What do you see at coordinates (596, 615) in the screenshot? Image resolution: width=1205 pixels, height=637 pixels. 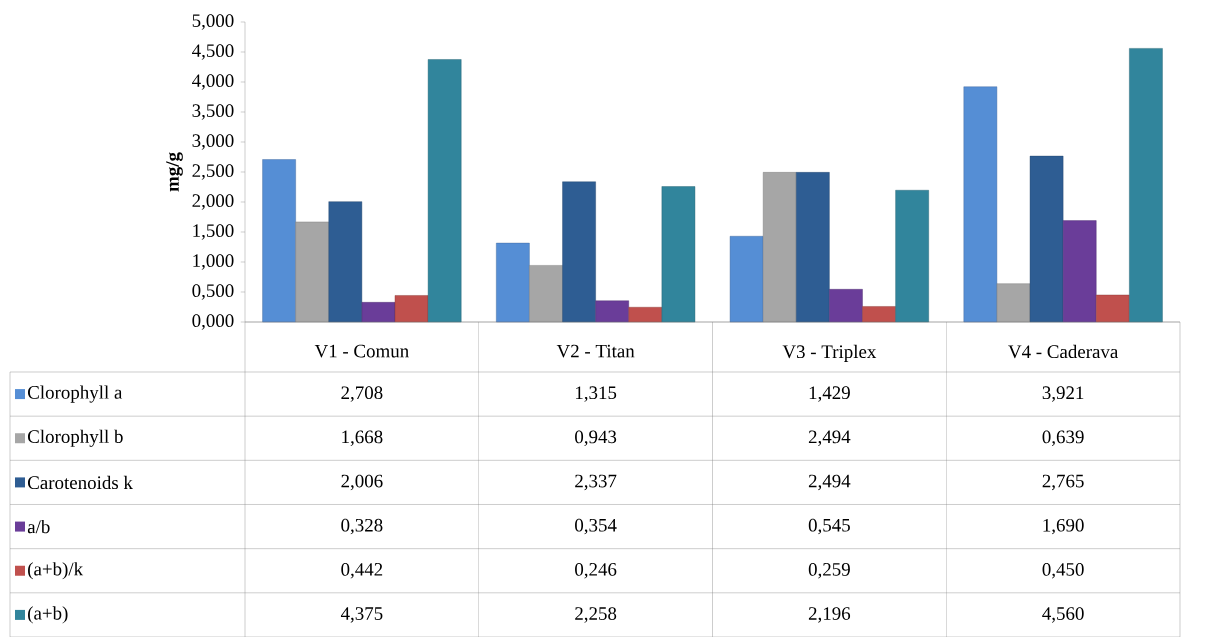 I see `data-label: 2,258` at bounding box center [596, 615].